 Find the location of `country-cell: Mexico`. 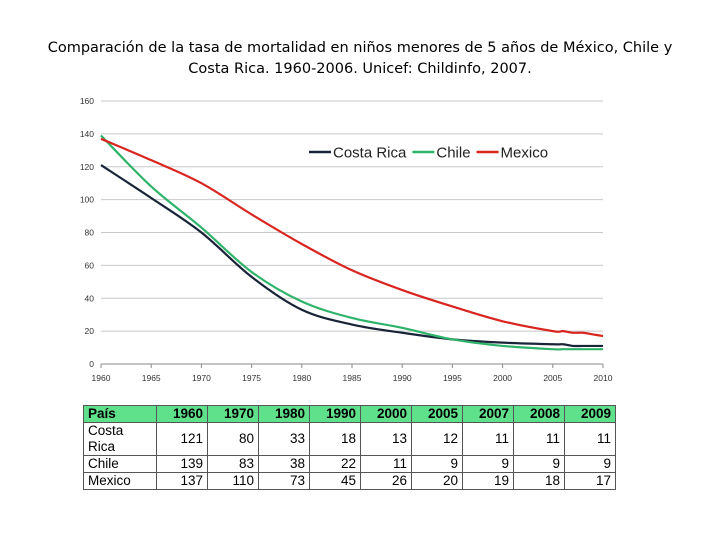

country-cell: Mexico is located at coordinates (120, 481).